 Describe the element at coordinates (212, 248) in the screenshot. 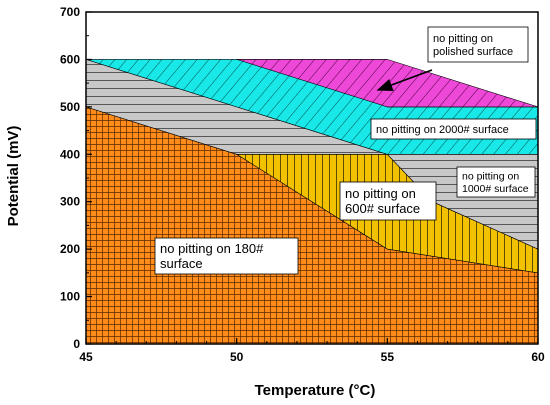

I see `region-label-text: no pitting on 180#` at that location.